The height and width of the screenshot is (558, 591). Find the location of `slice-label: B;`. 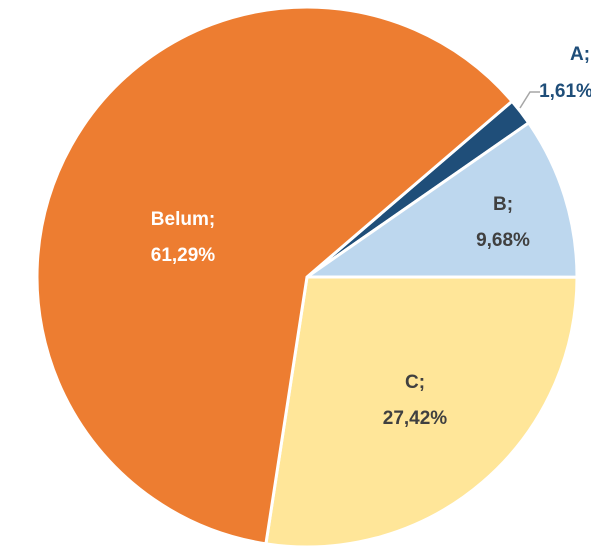

slice-label: B; is located at coordinates (503, 204).